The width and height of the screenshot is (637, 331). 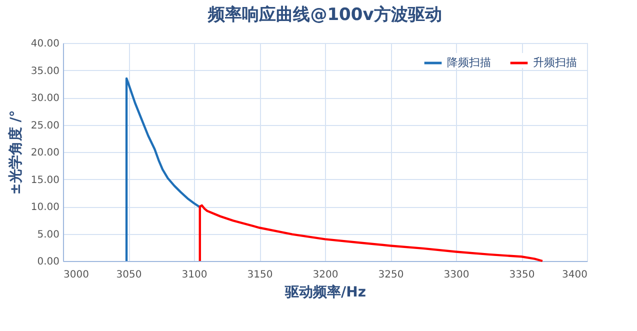 I want to click on y-tick-label: 40.00, so click(x=45, y=44).